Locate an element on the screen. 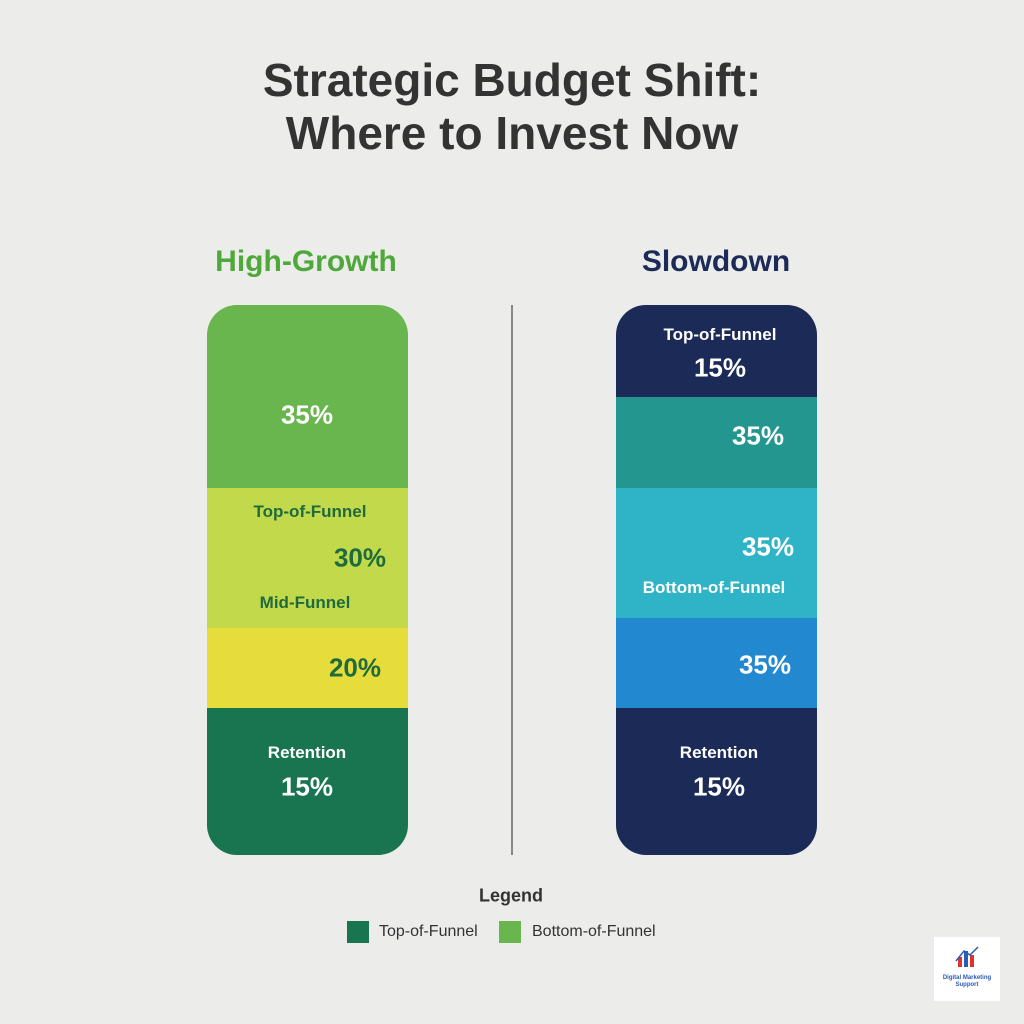 The height and width of the screenshot is (1024, 1024). logo: Digital Marketing Support is located at coordinates (967, 969).